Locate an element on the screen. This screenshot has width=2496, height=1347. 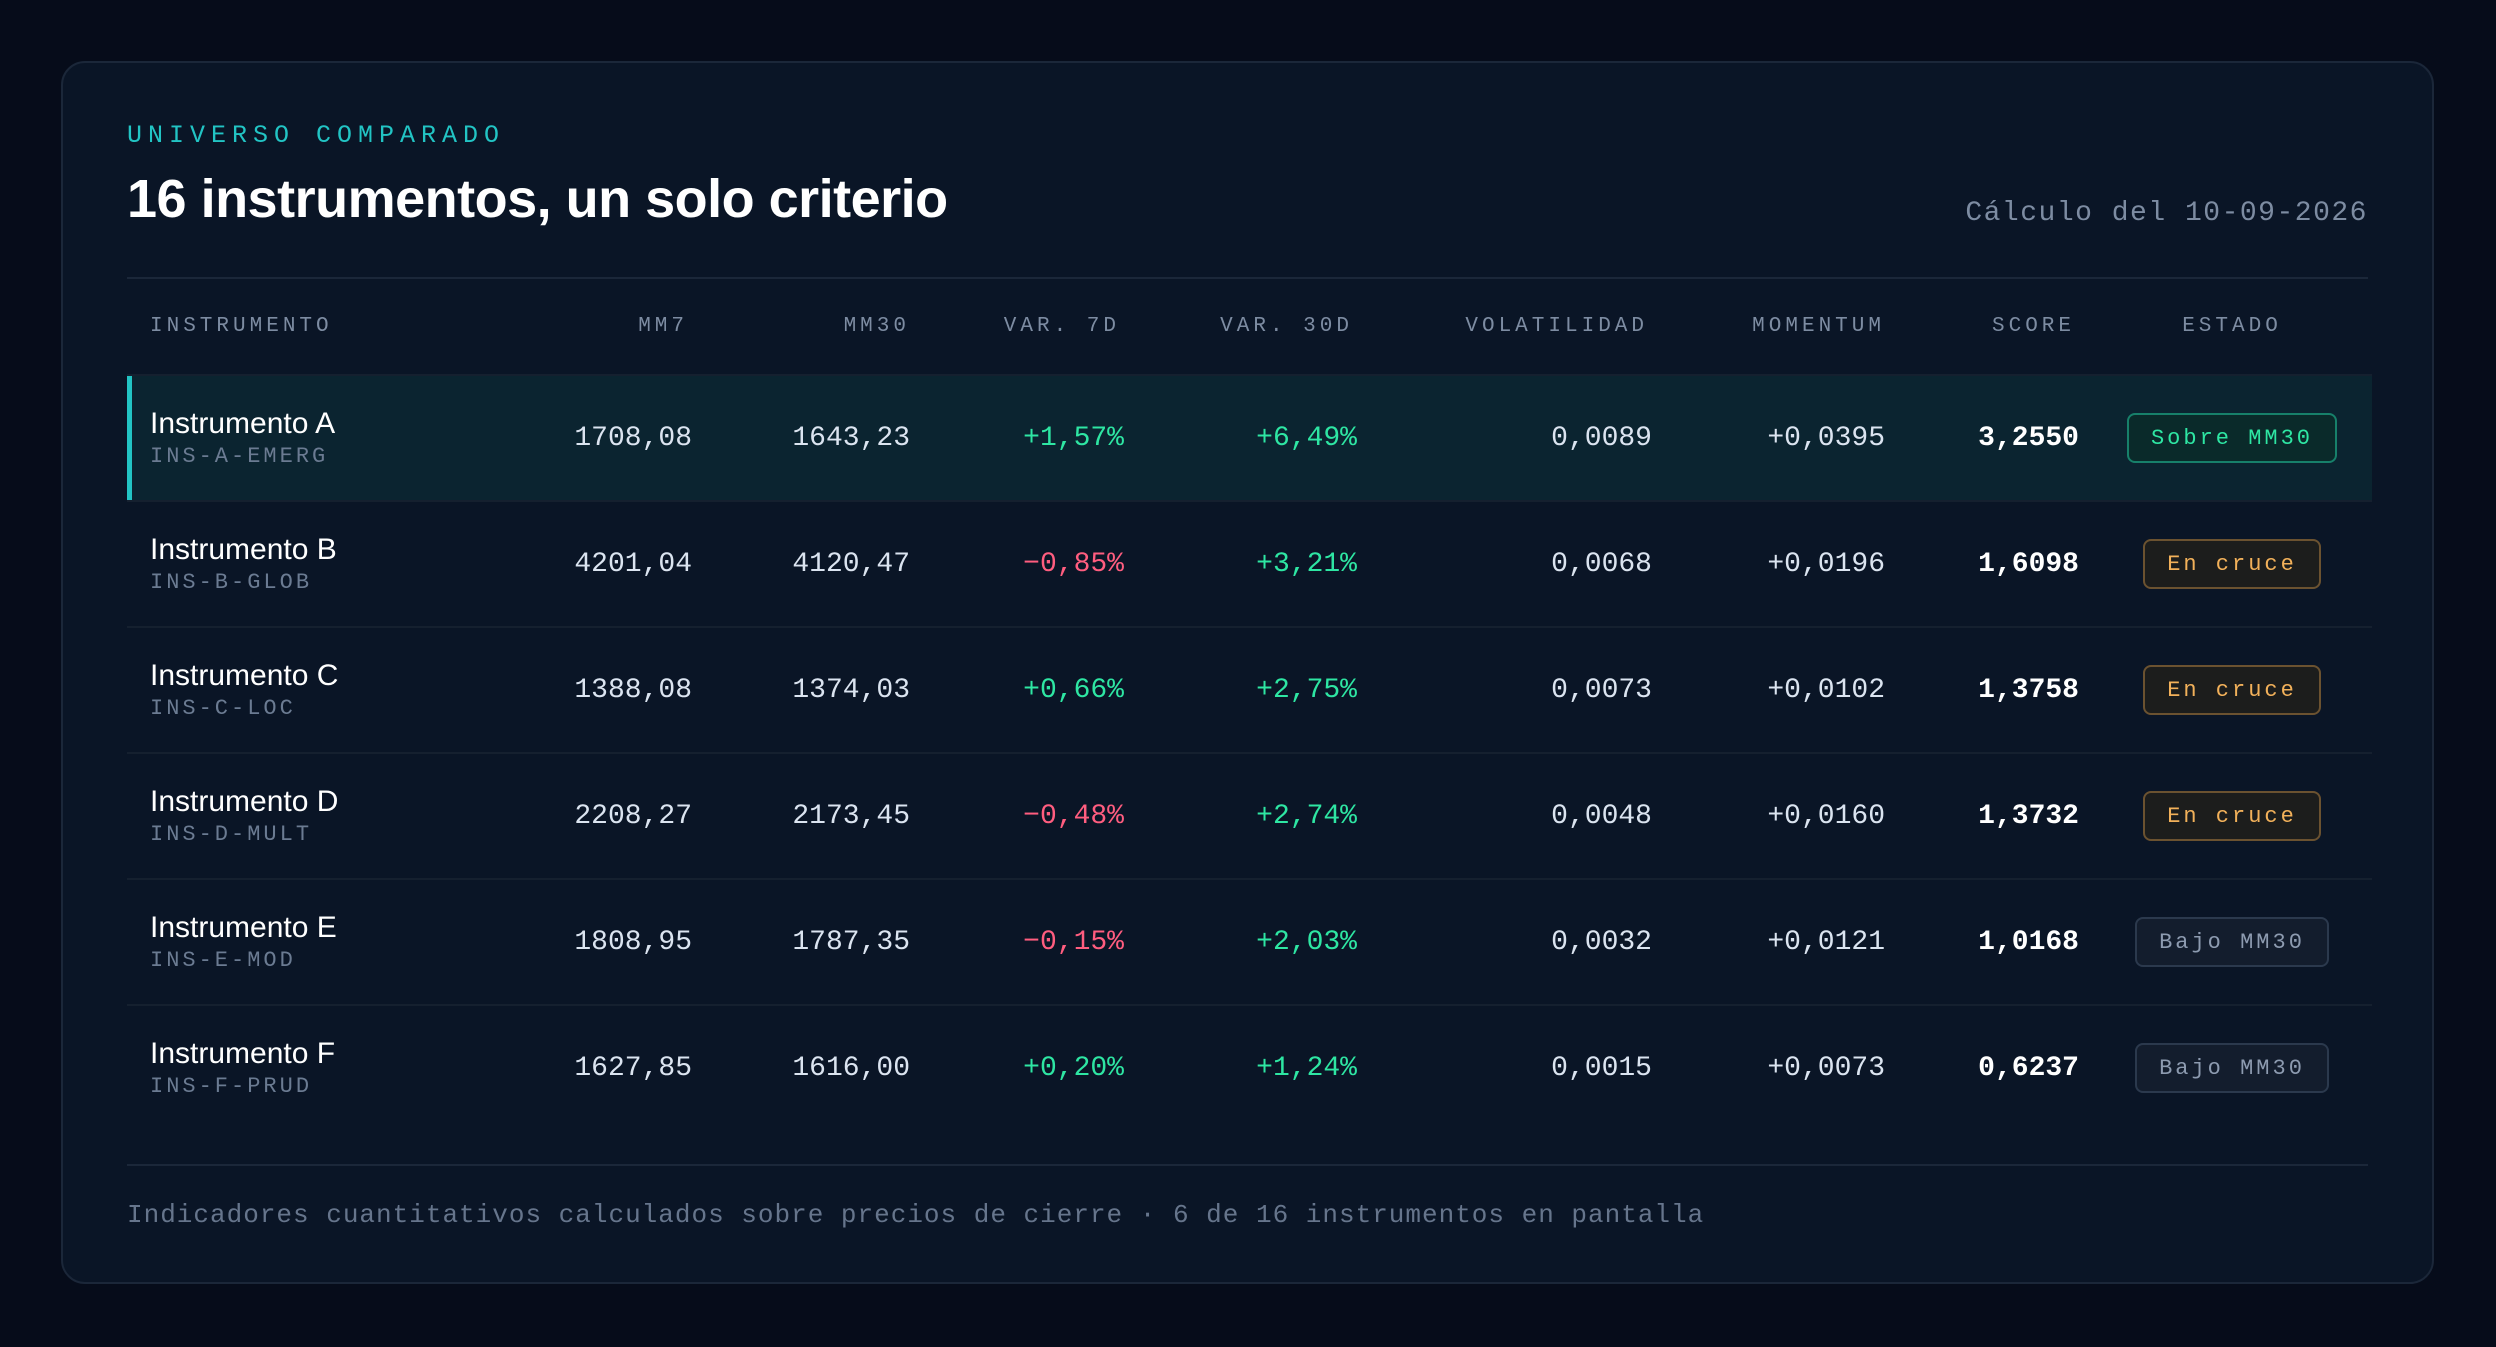
score-value: 1,3758 is located at coordinates (2028, 690).